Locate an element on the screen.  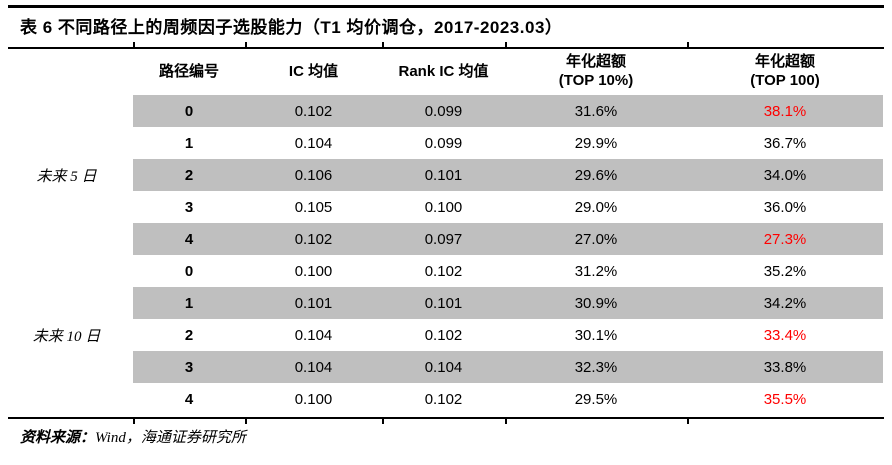
cell-rank-ic-mean: 0.100 is located at coordinates (443, 207).